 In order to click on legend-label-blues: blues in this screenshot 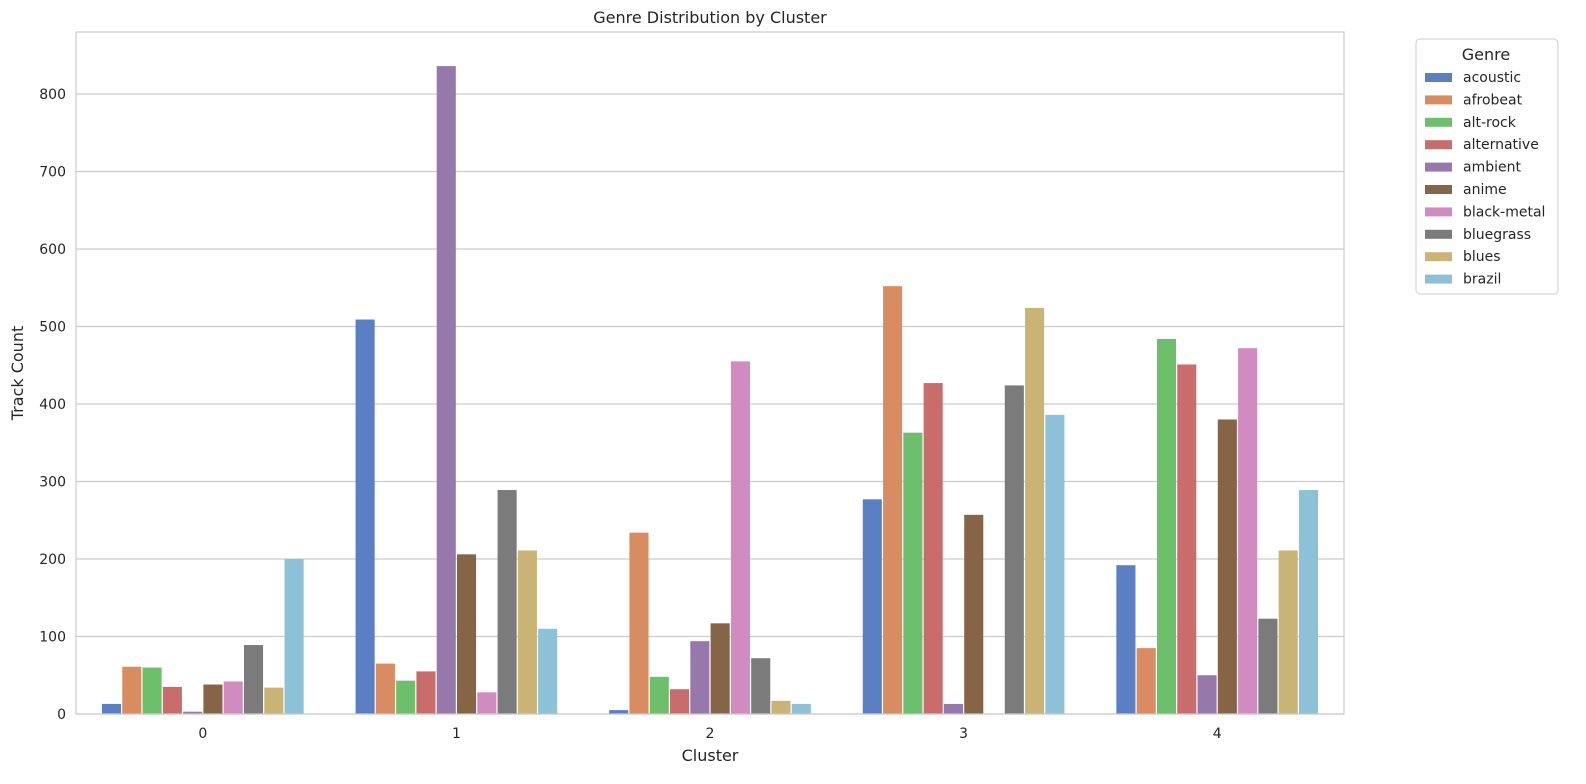, I will do `click(1482, 257)`.